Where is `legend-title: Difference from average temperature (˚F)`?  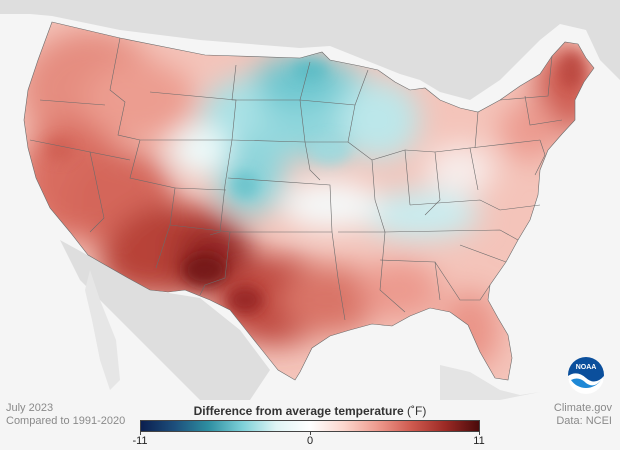 legend-title: Difference from average temperature (˚F) is located at coordinates (310, 411).